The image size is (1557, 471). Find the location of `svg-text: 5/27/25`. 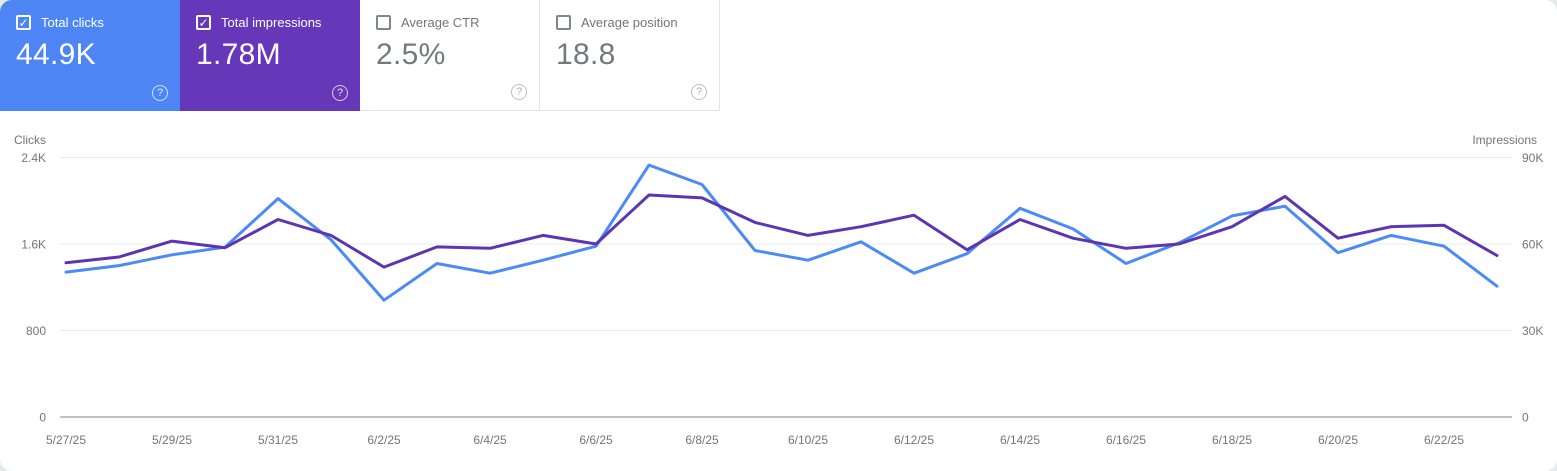

svg-text: 5/27/25 is located at coordinates (66, 440).